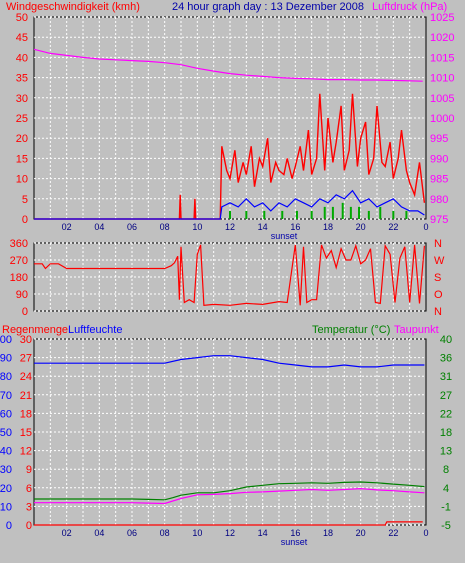  Describe the element at coordinates (446, 470) in the screenshot. I see `y-tick-label-temp: 8` at that location.